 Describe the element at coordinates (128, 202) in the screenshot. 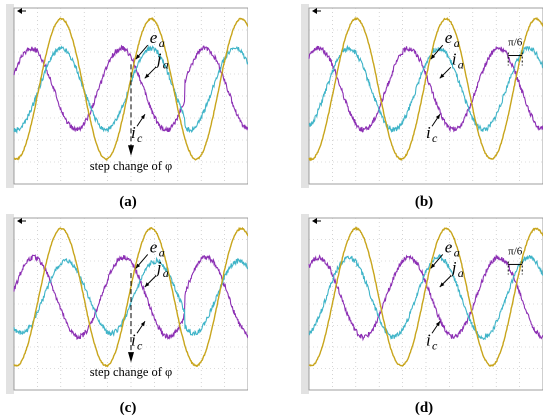

I see `caption-a: (a)` at that location.